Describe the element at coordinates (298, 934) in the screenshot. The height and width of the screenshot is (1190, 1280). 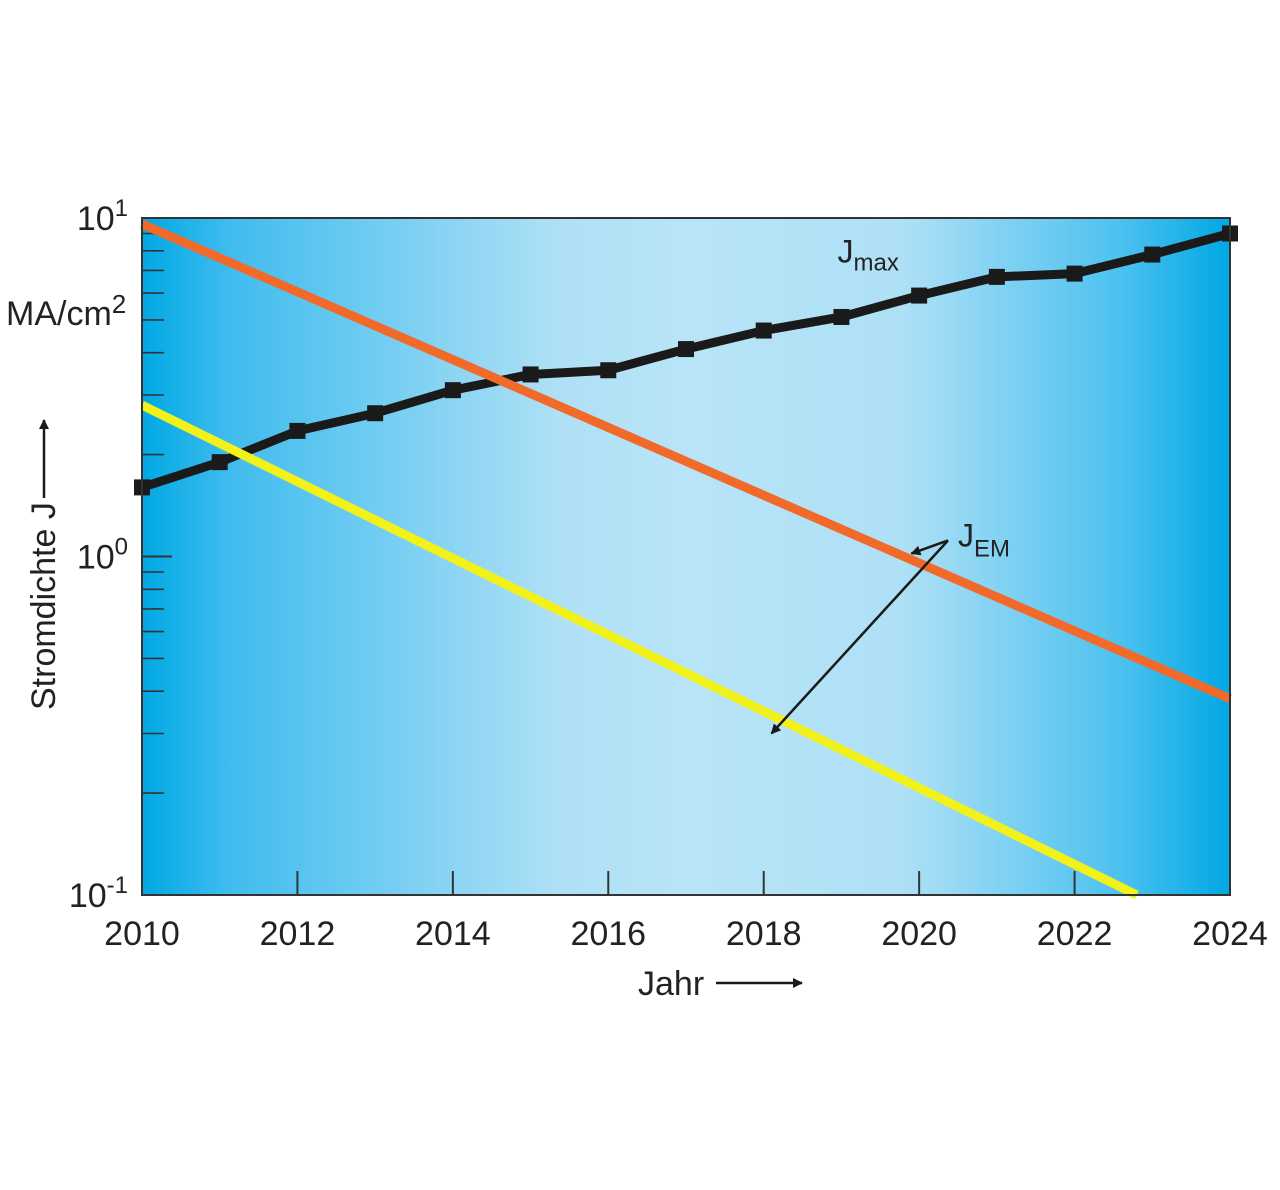
I see `x-tick-label: 2012` at that location.